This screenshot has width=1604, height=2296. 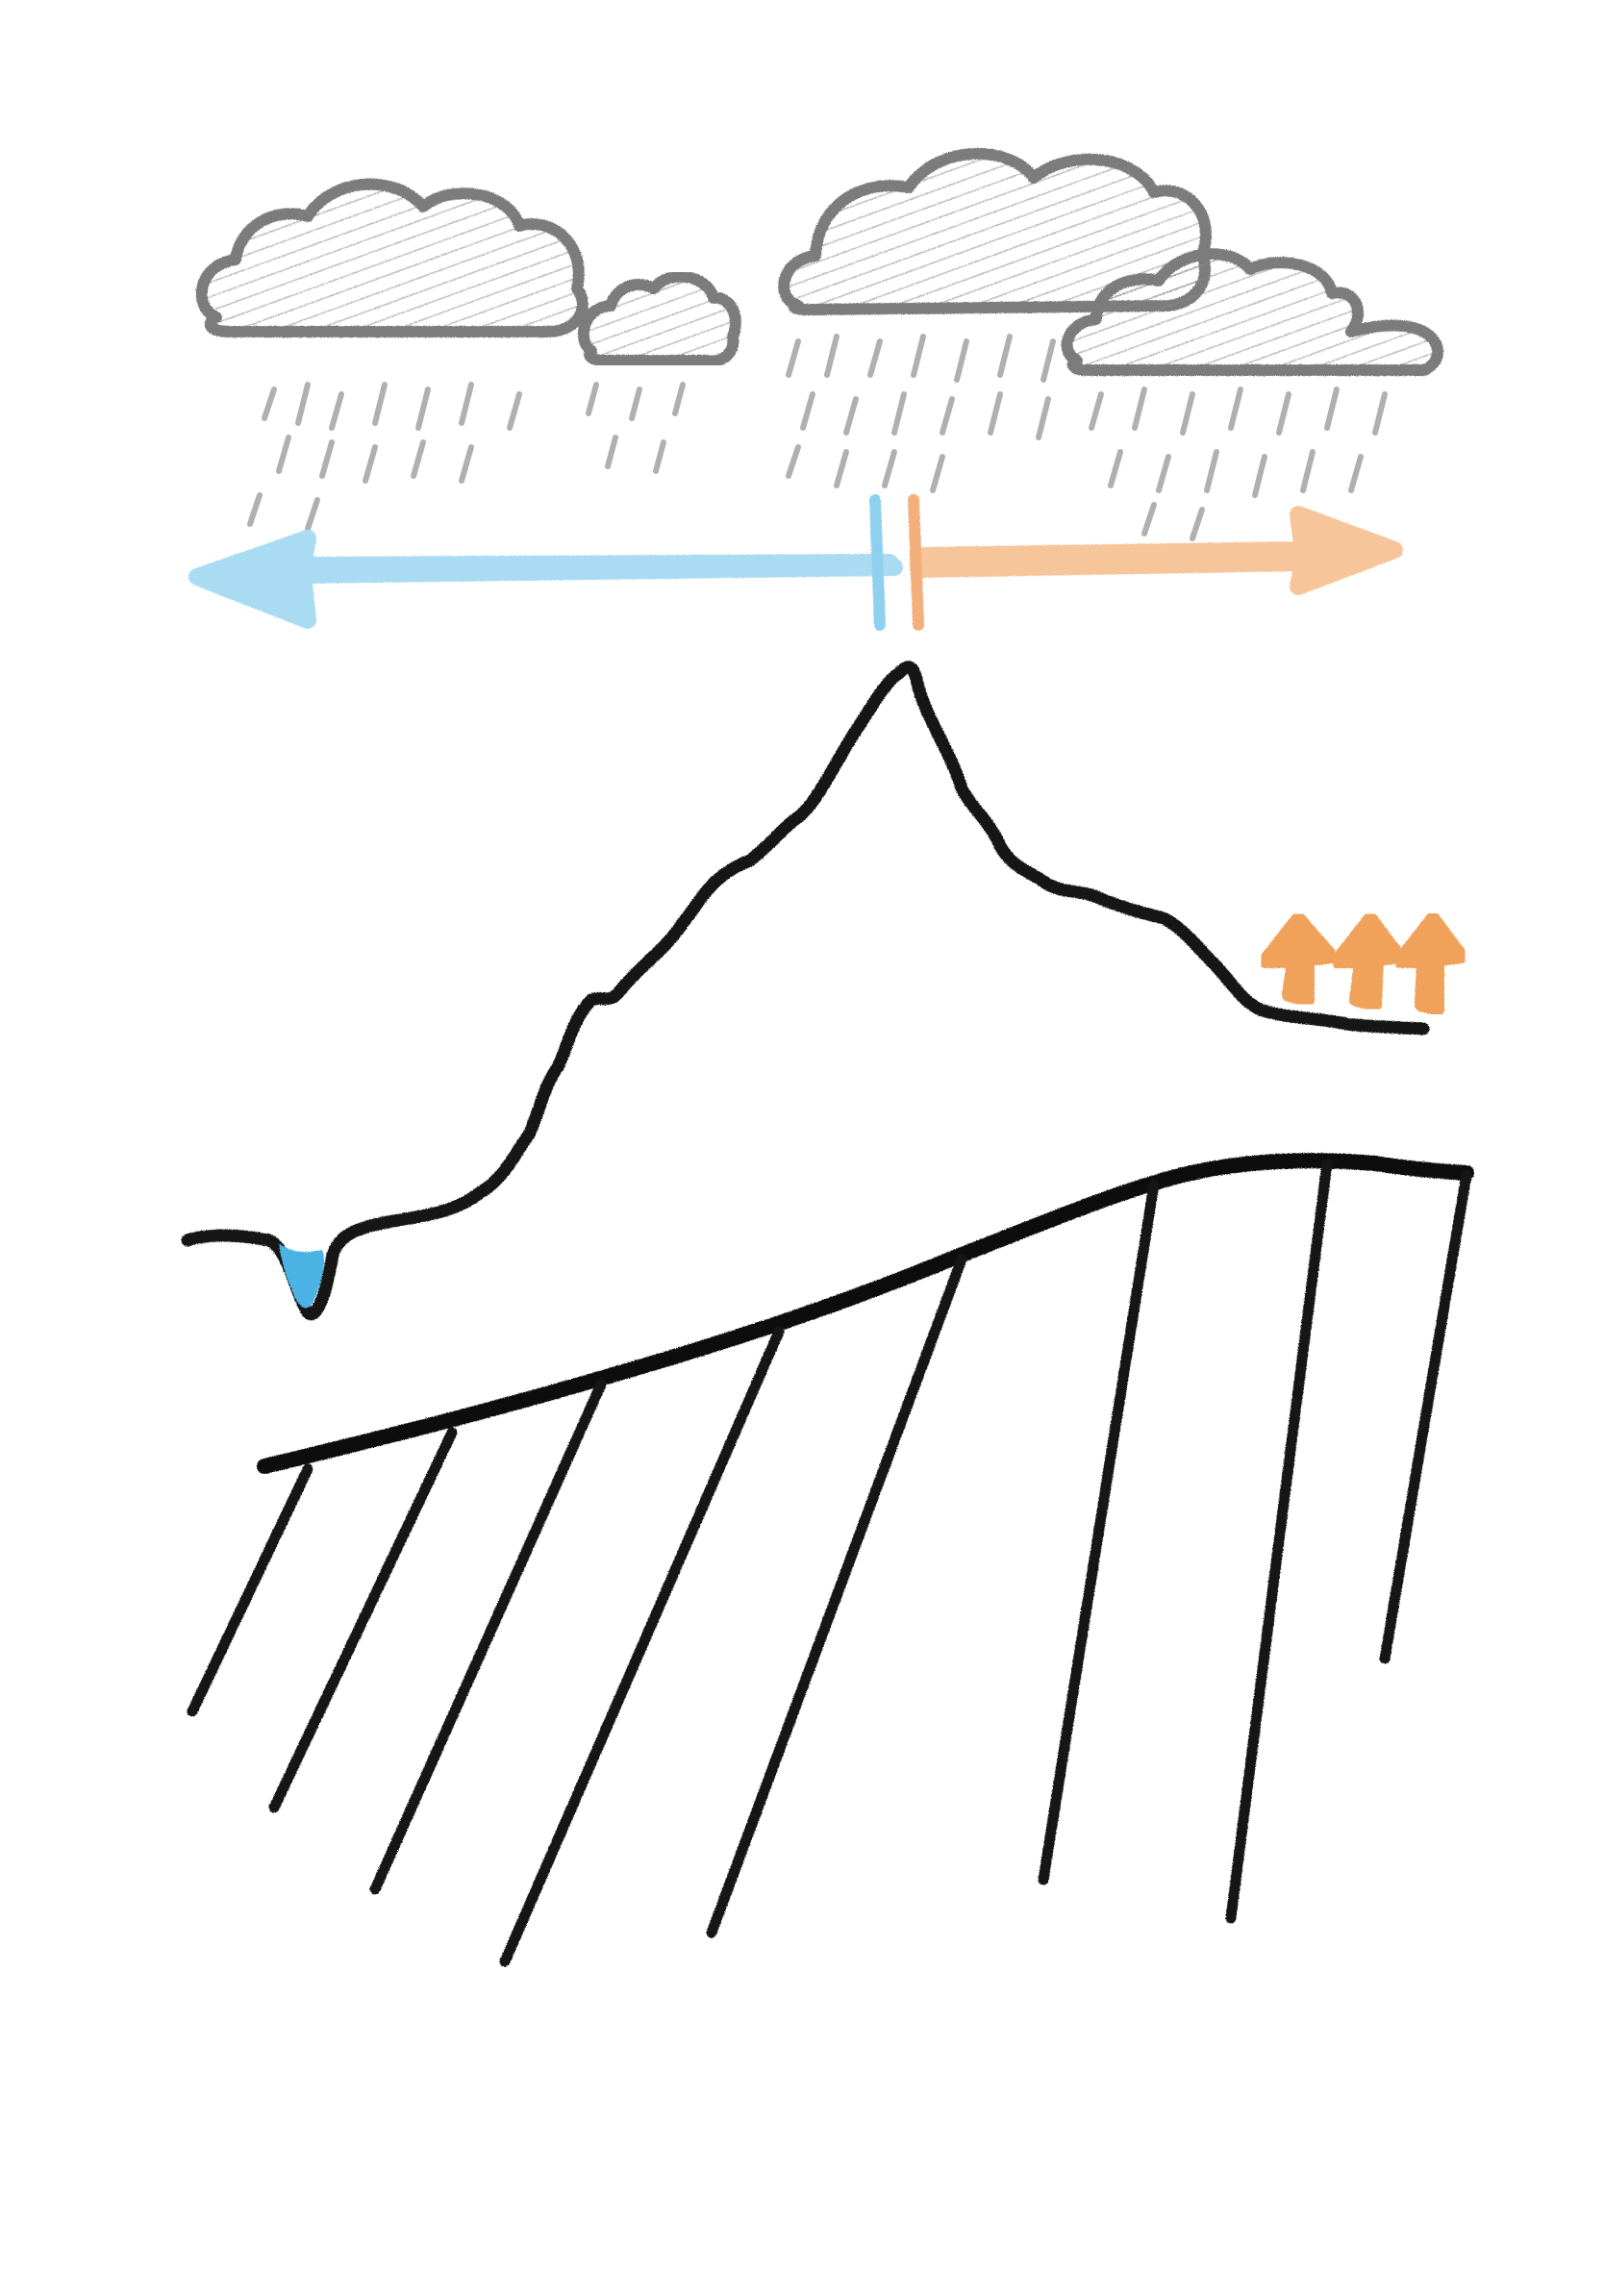 I want to click on strata-boundary, so click(x=865, y=1313).